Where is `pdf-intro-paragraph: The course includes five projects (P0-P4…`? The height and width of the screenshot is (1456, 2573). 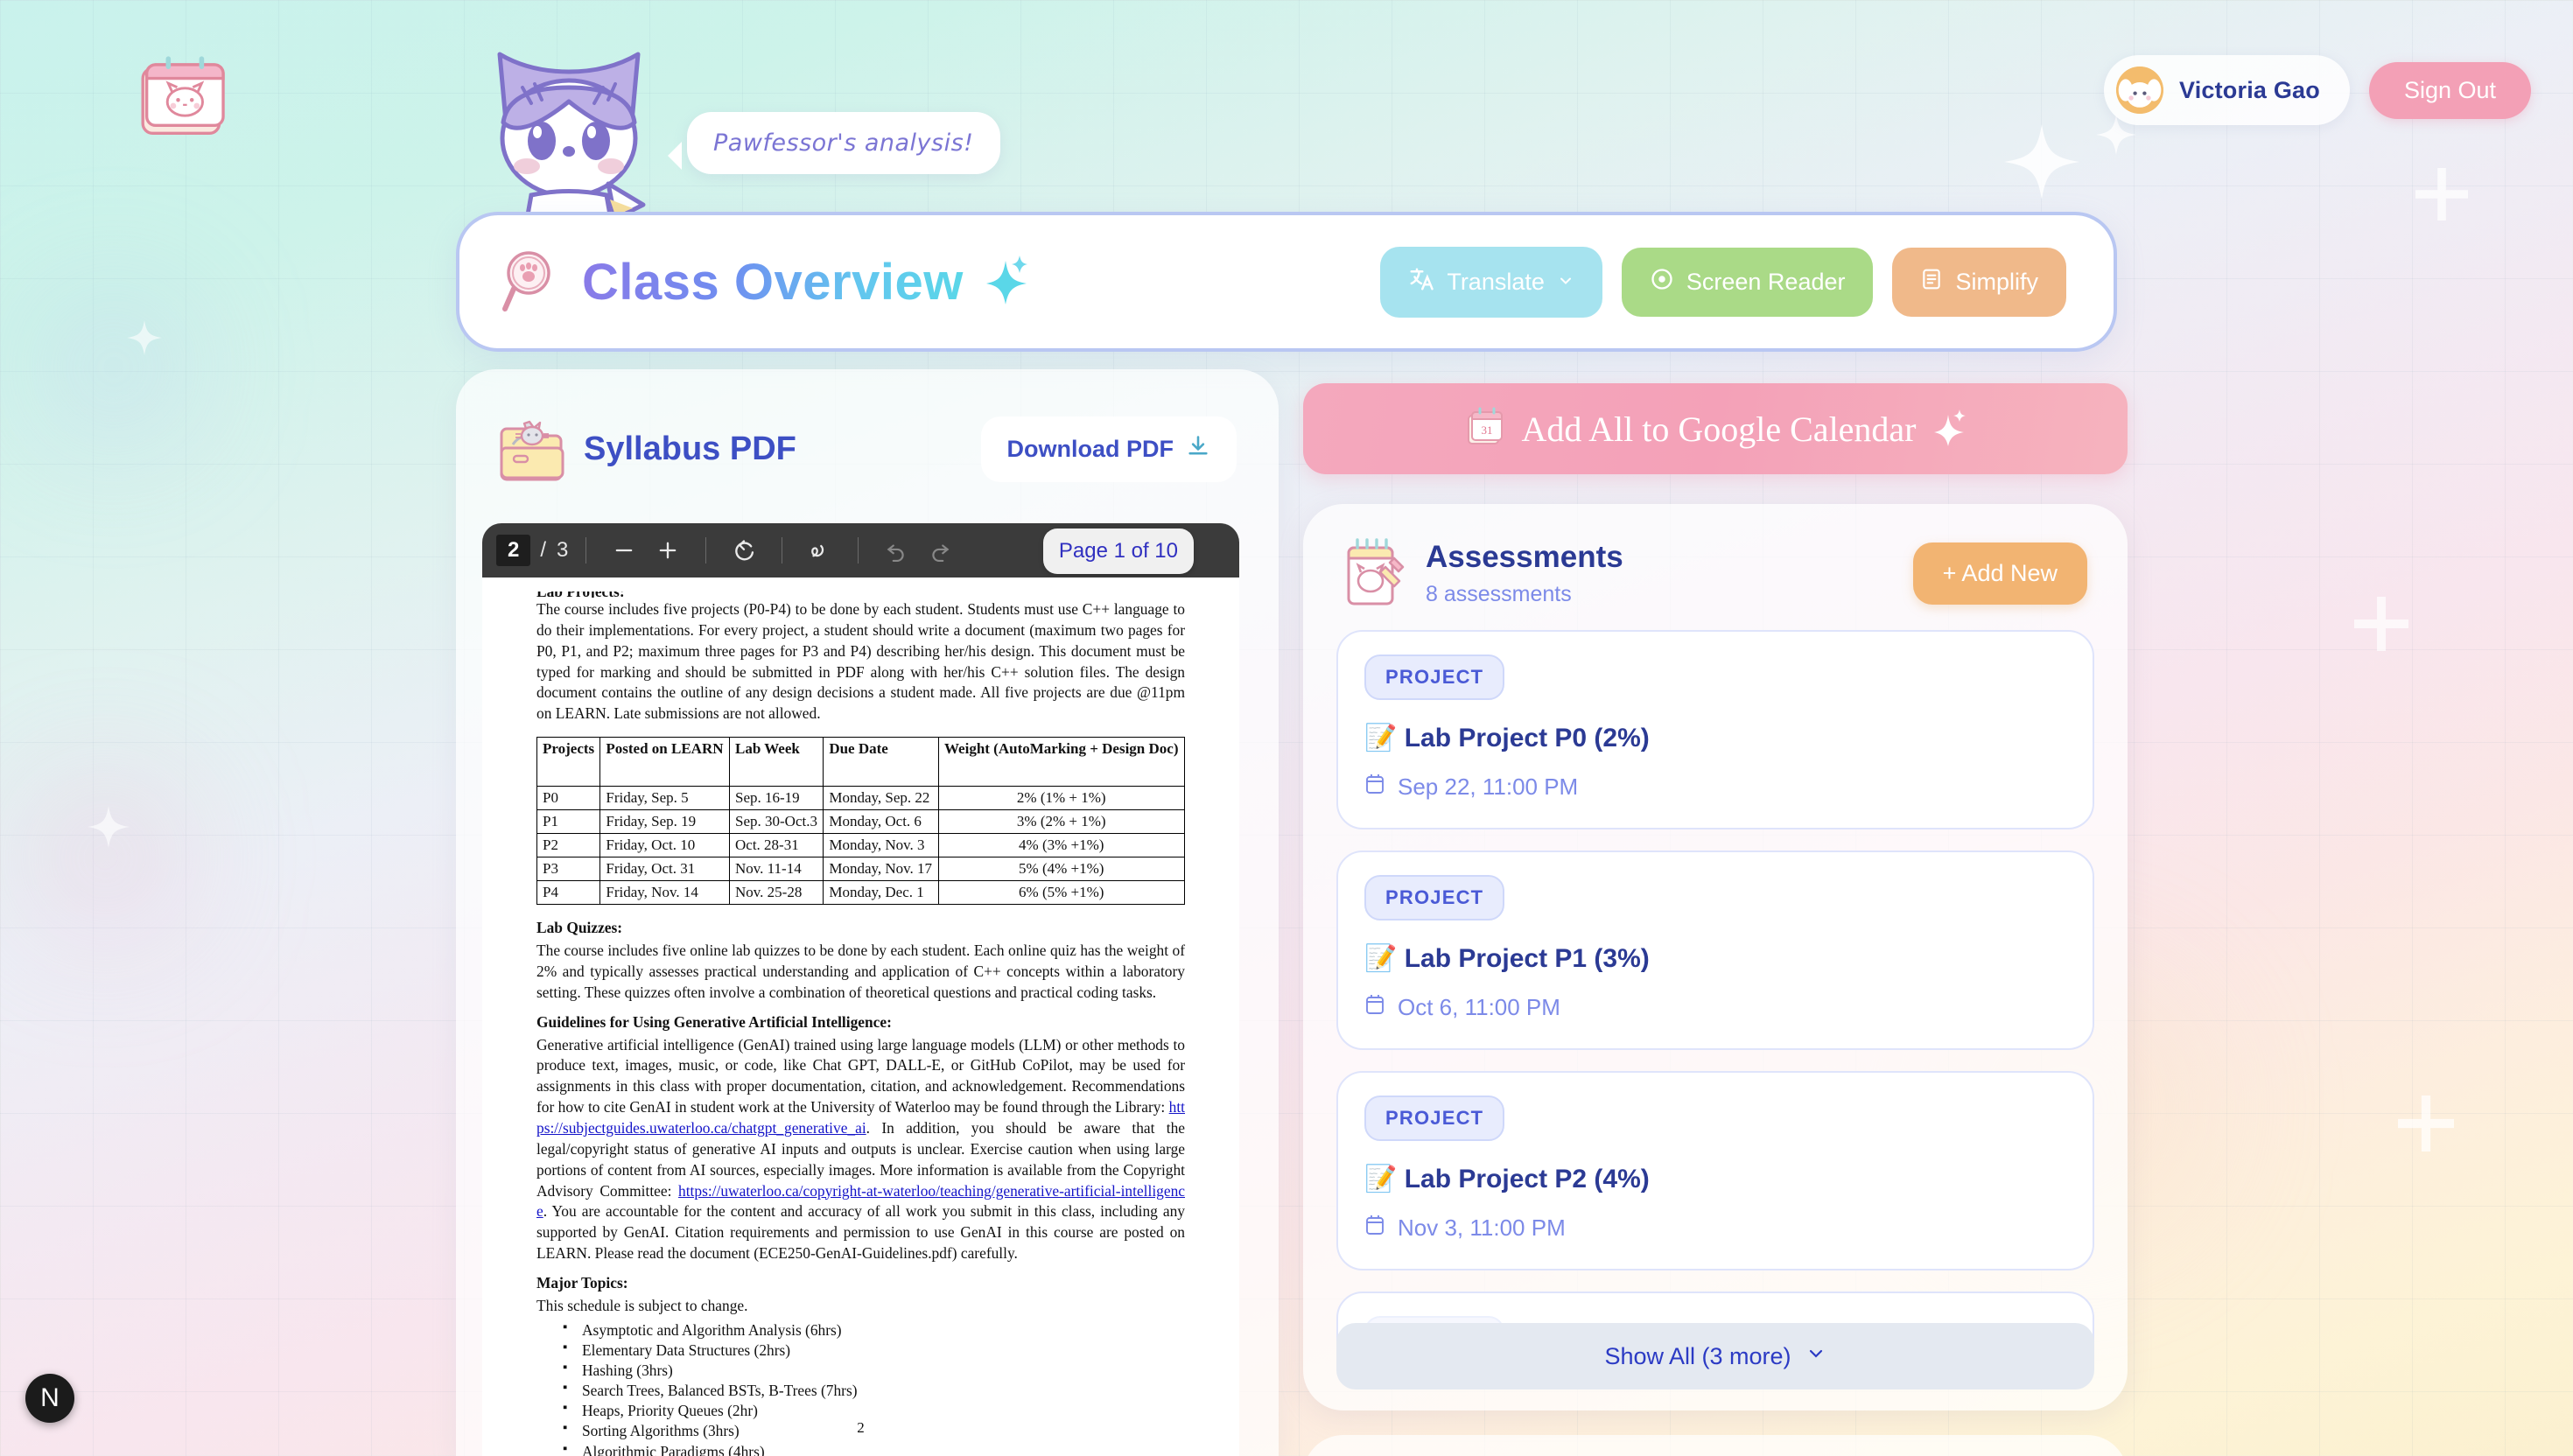
pdf-intro-paragraph: The course includes five projects (P0-P4… is located at coordinates (860, 661).